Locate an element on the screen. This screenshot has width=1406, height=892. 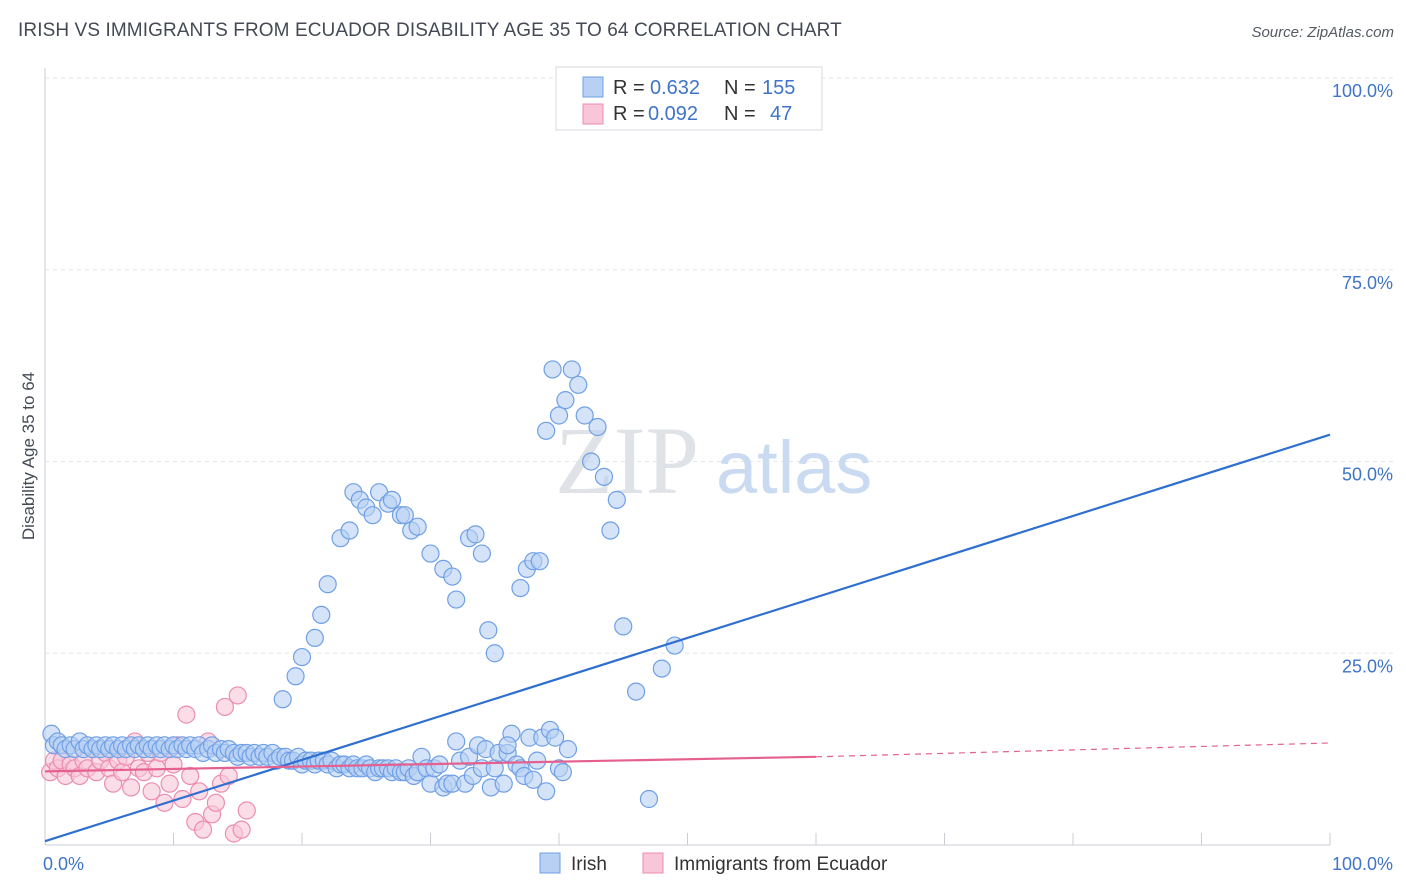
y-tick-label-50: 50.0% is located at coordinates (1367, 475).